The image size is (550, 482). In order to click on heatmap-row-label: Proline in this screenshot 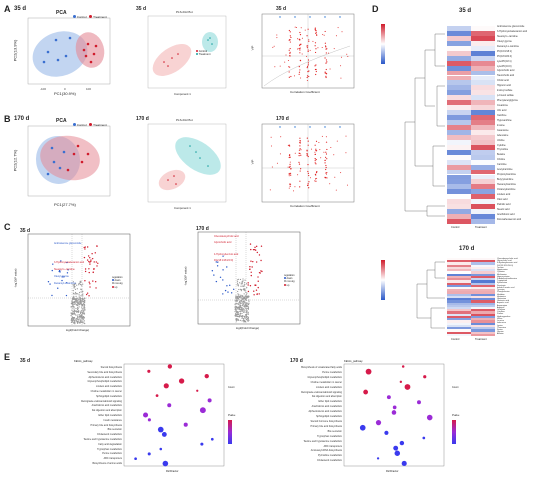, I will do `click(500, 314)`.